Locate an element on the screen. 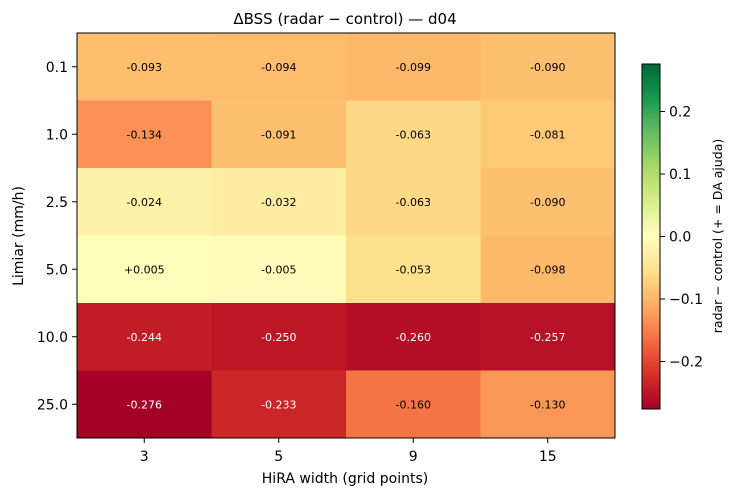  cell-value-label: -0.233 is located at coordinates (278, 404).